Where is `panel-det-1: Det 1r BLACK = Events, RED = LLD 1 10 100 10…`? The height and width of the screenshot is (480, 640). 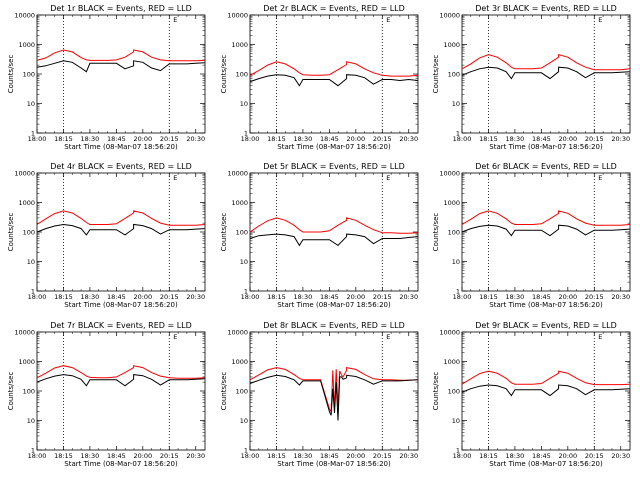 panel-det-1: Det 1r BLACK = Events, RED = LLD 1 10 100 10… is located at coordinates (106, 77).